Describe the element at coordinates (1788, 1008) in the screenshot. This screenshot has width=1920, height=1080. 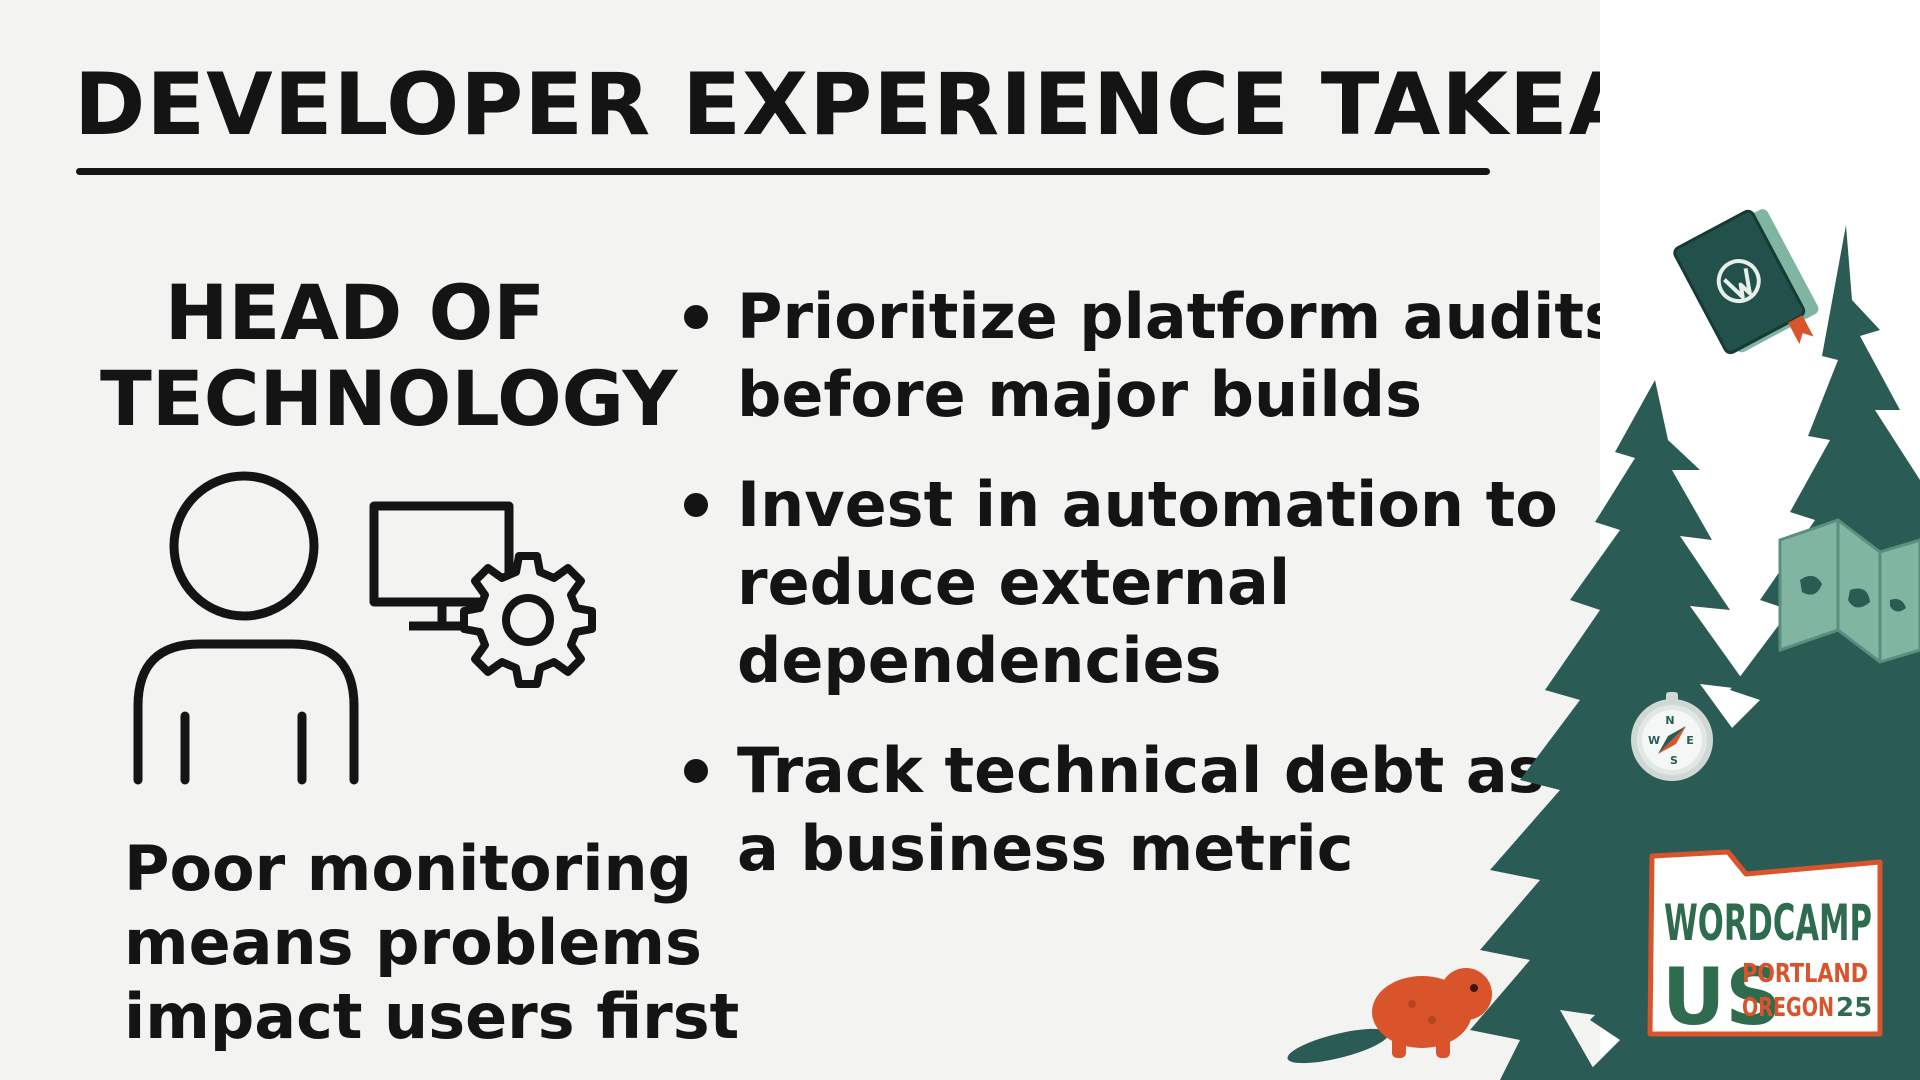
I see `event-state: OREGON` at that location.